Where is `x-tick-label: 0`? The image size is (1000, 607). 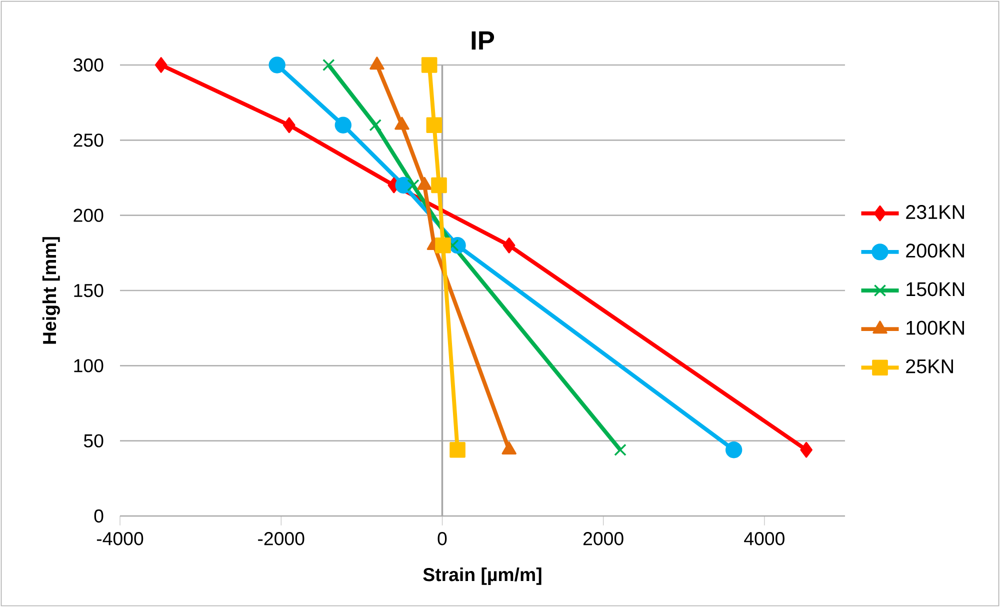 x-tick-label: 0 is located at coordinates (442, 539).